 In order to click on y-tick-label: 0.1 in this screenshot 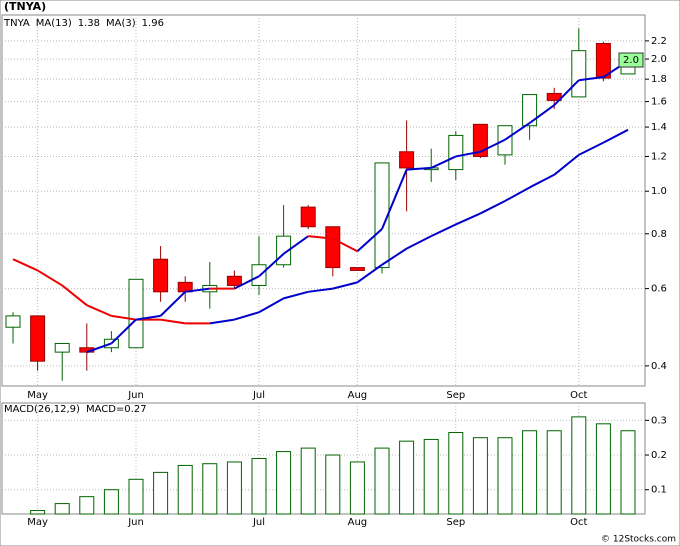, I will do `click(659, 490)`.